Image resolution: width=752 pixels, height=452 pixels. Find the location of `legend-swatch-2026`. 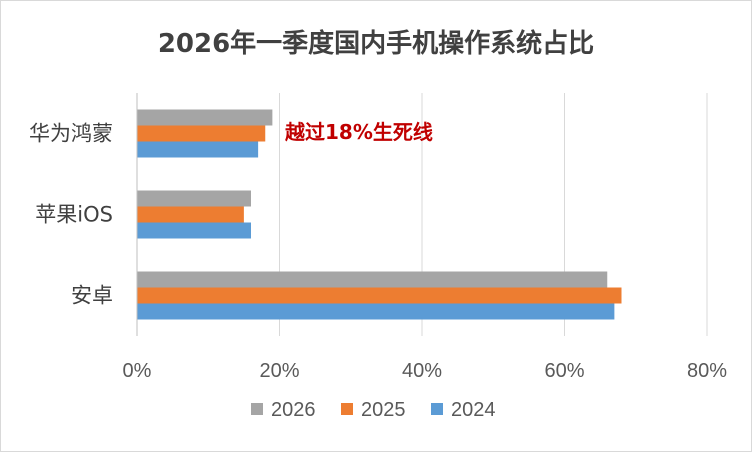

legend-swatch-2026 is located at coordinates (257, 409).